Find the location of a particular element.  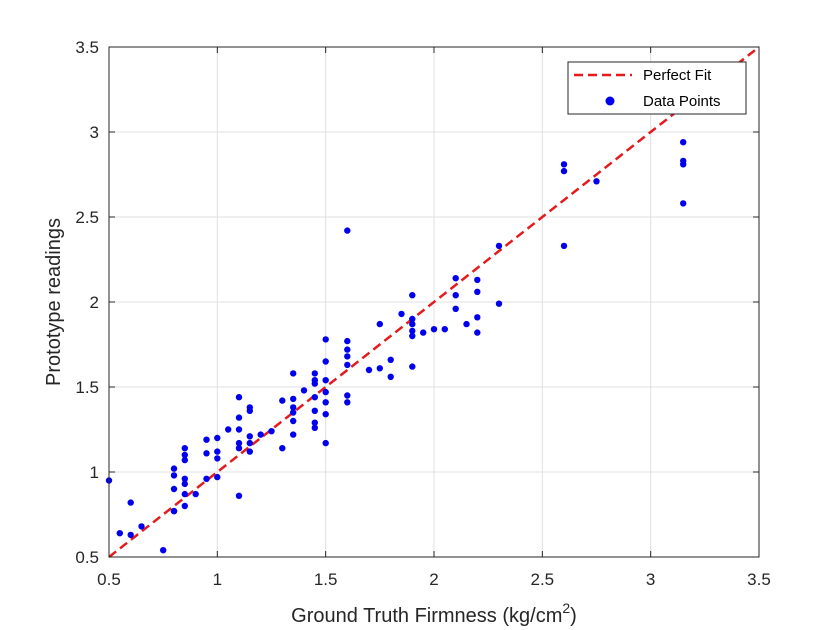

legend-points-swatch is located at coordinates (610, 101).